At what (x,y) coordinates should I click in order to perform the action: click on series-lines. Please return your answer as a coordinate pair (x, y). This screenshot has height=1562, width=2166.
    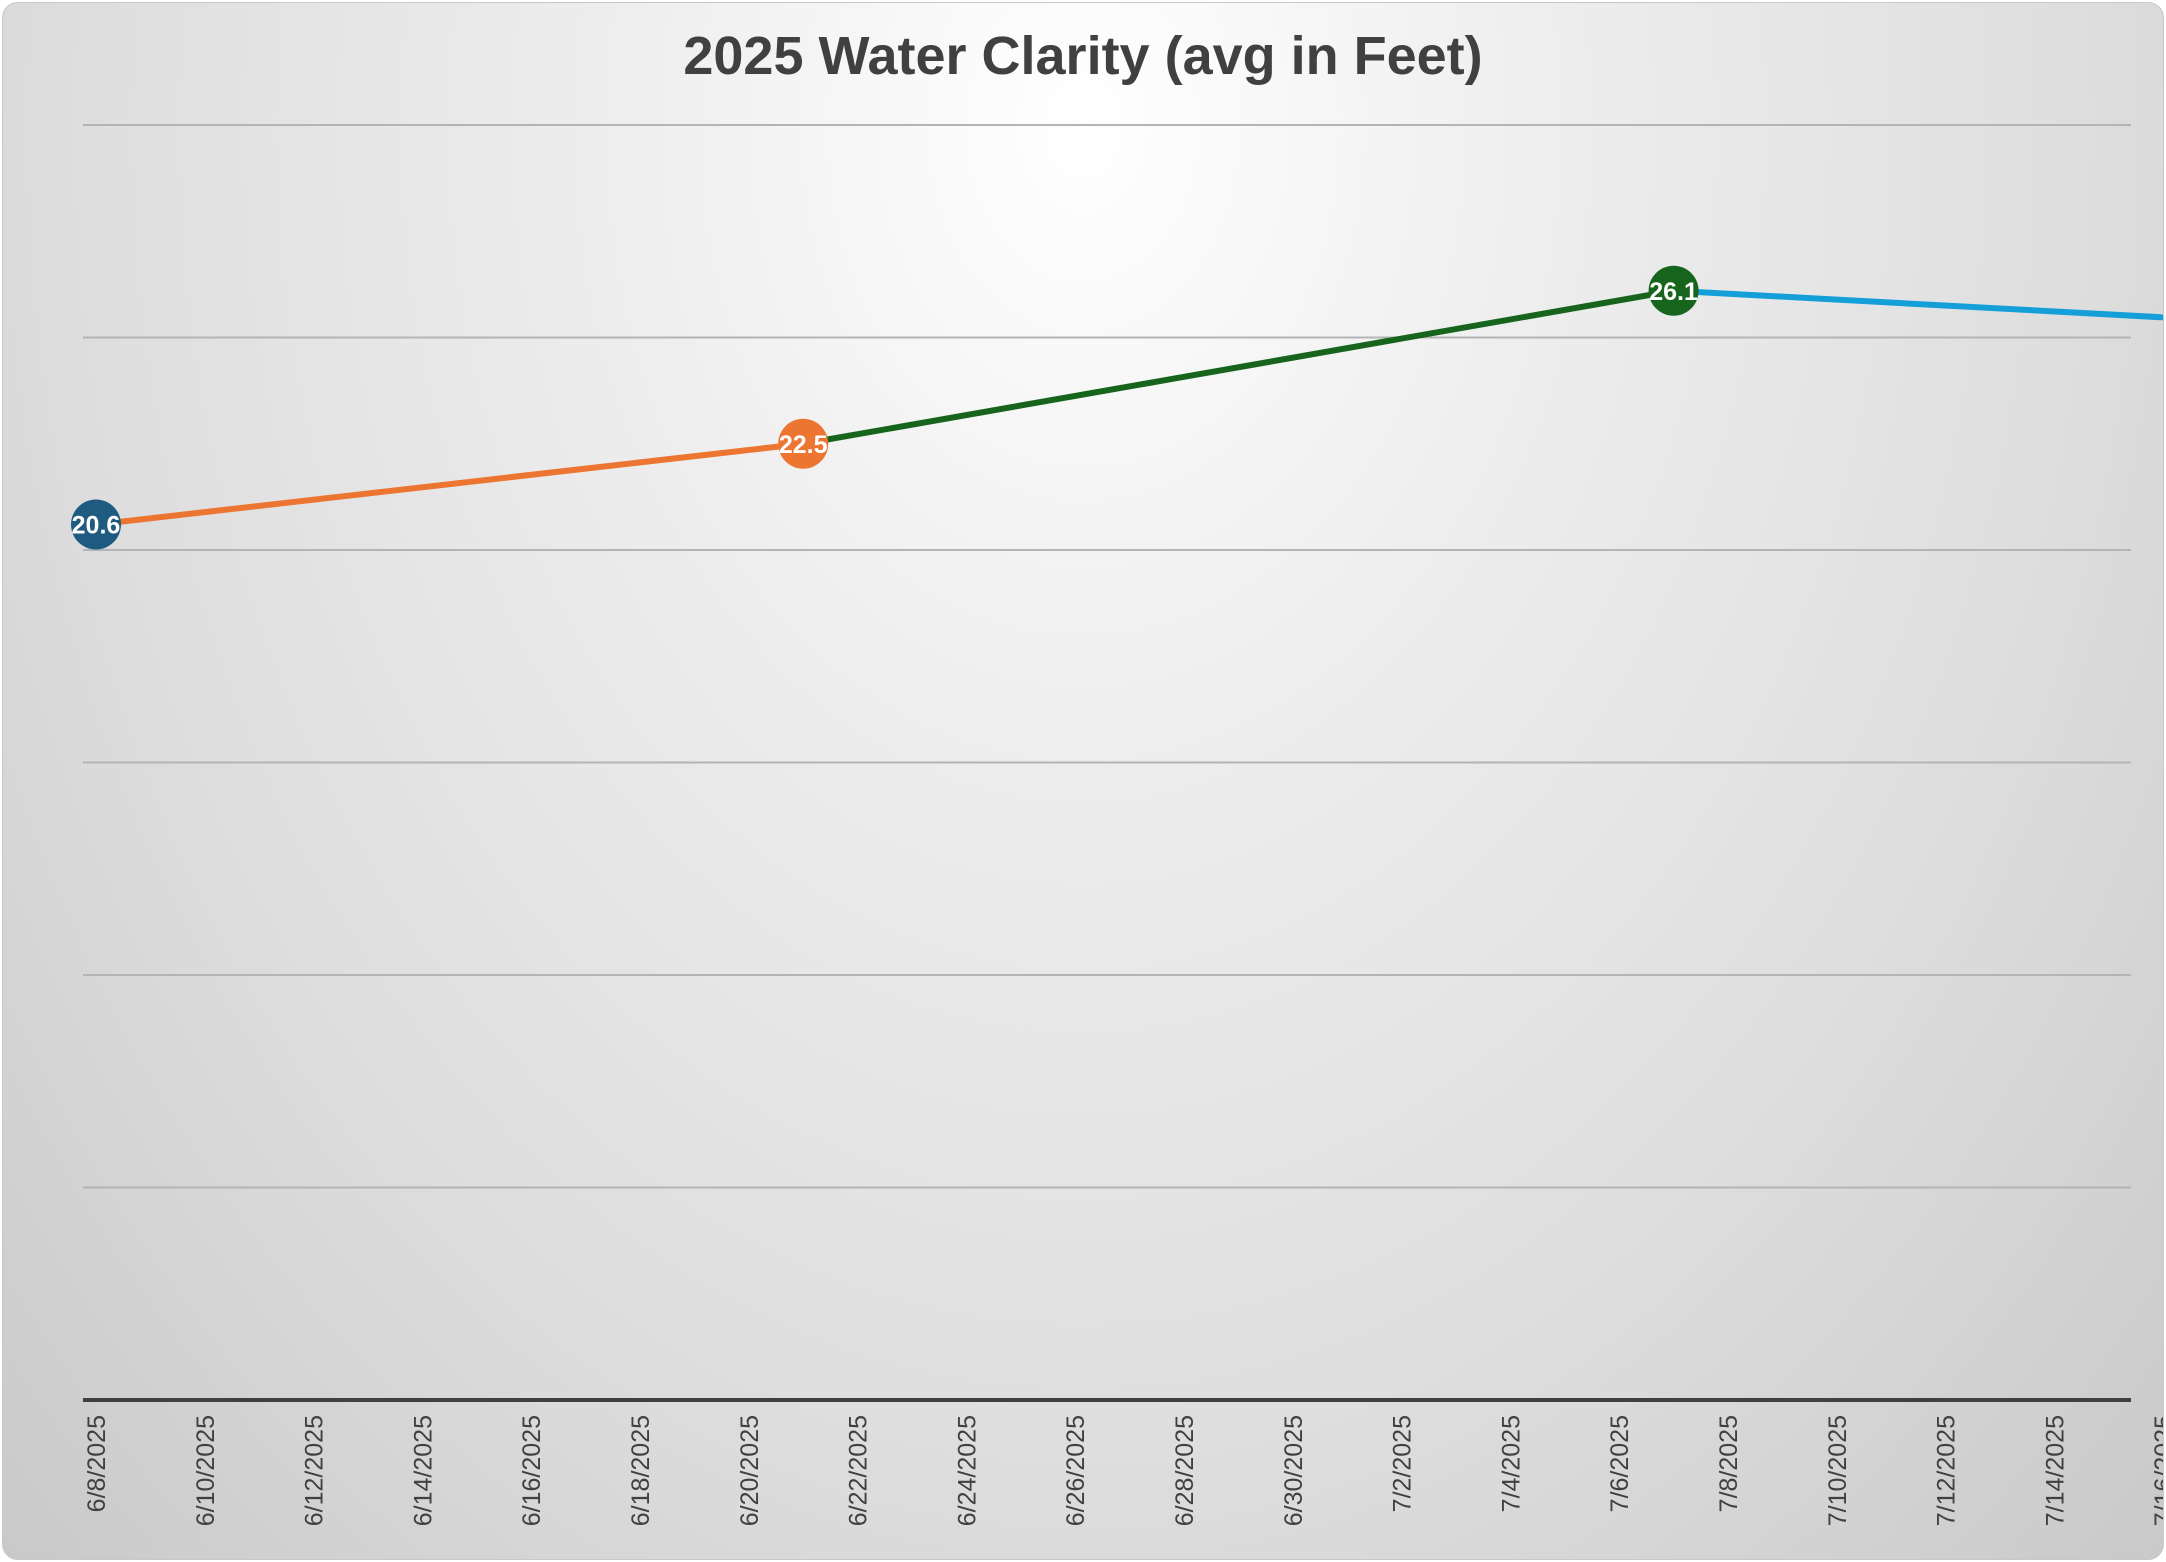
    Looking at the image, I should click on (1128, 407).